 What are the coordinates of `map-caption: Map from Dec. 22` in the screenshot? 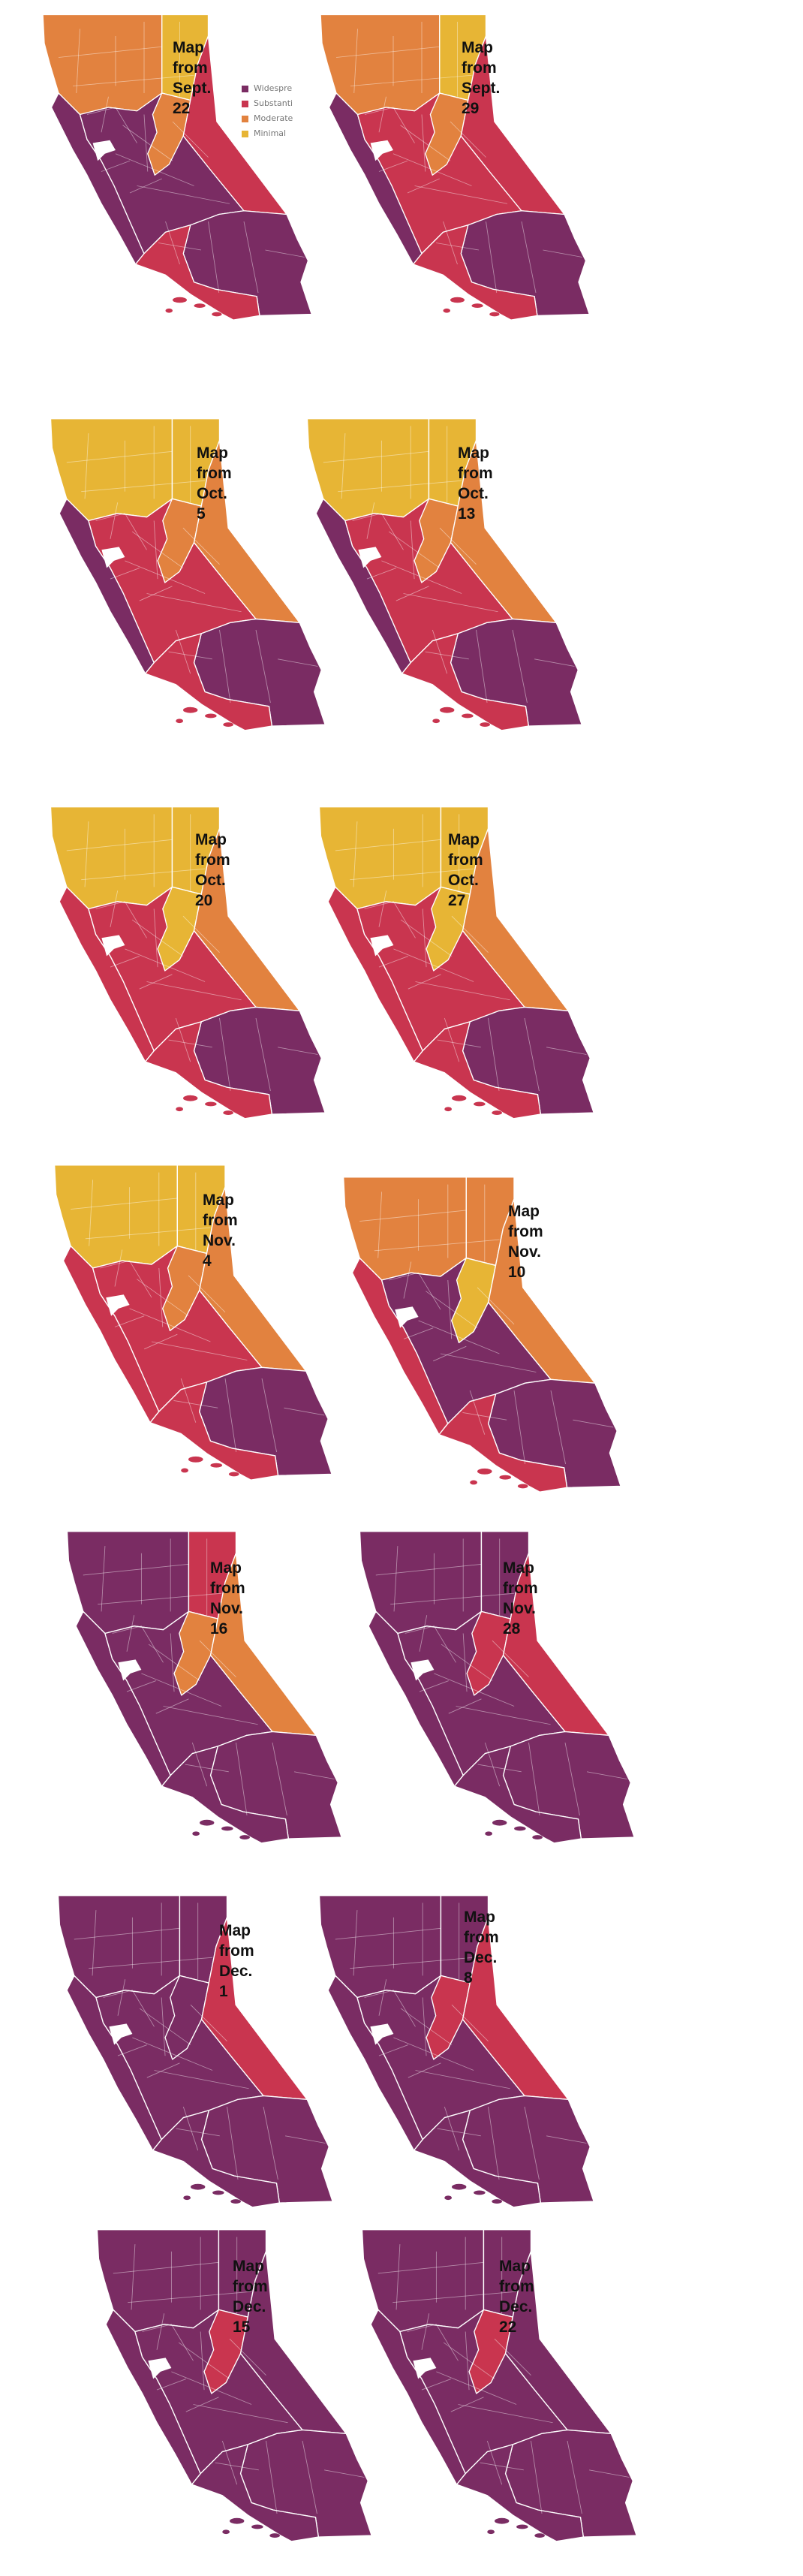 It's located at (516, 2296).